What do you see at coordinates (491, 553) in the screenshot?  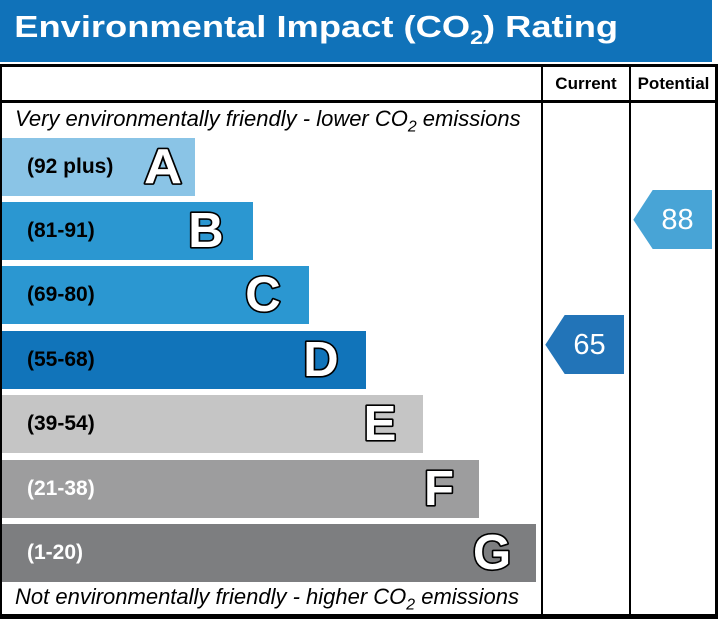 I see `svg-text: G` at bounding box center [491, 553].